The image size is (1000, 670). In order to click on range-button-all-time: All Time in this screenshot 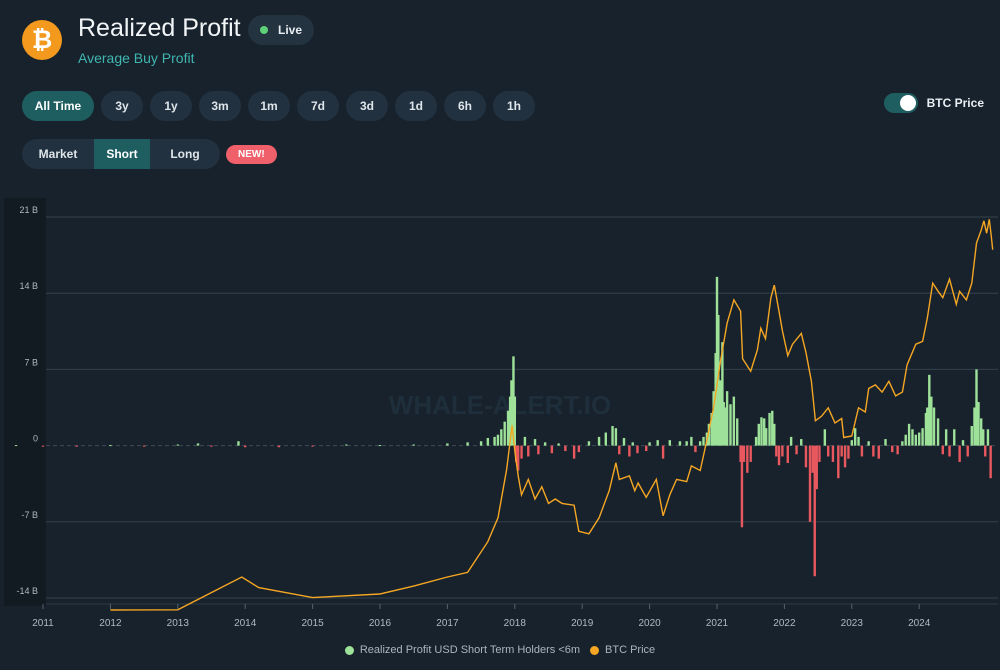, I will do `click(58, 106)`.